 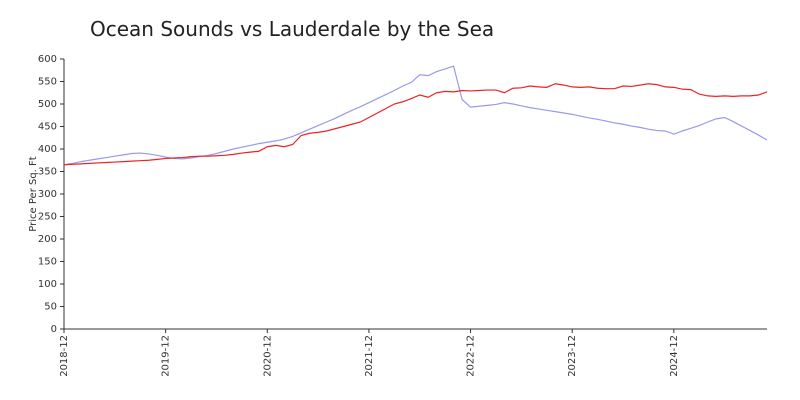 What do you see at coordinates (47, 239) in the screenshot?
I see `y-tick-label: 200` at bounding box center [47, 239].